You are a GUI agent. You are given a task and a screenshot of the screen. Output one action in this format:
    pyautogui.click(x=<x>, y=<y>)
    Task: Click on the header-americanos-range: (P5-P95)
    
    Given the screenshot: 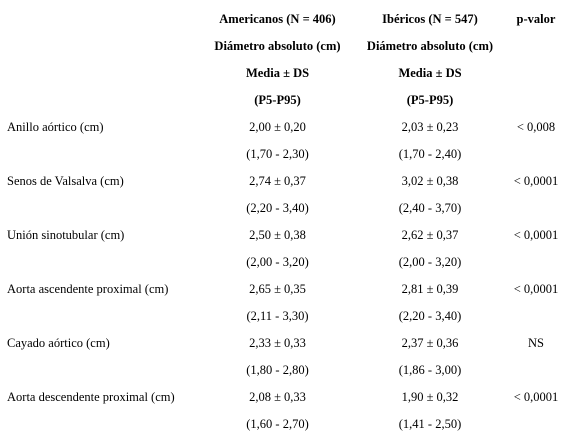 What is the action you would take?
    pyautogui.click(x=277, y=100)
    